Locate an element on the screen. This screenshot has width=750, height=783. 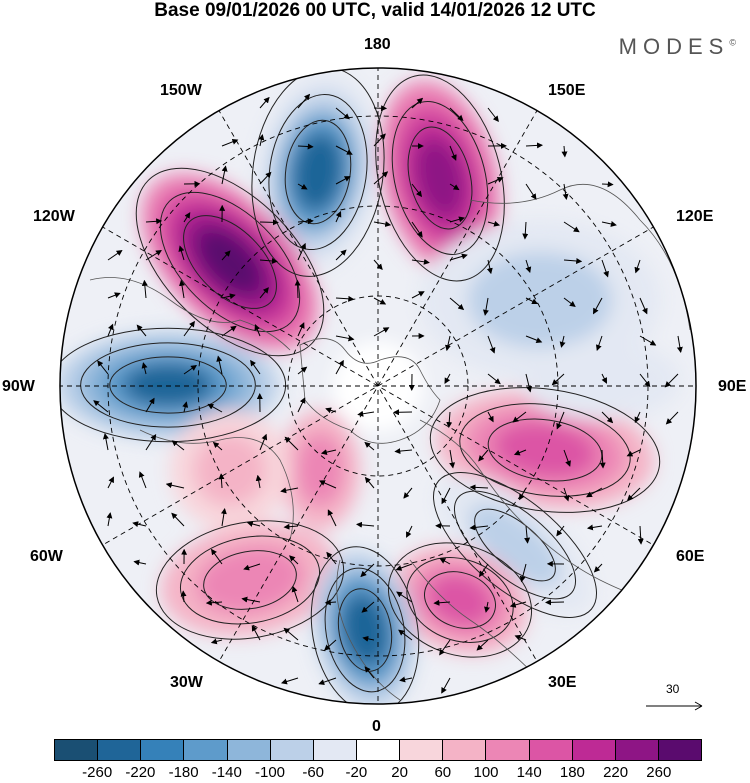
colorbar-tick-label: 180 is located at coordinates (572, 772).